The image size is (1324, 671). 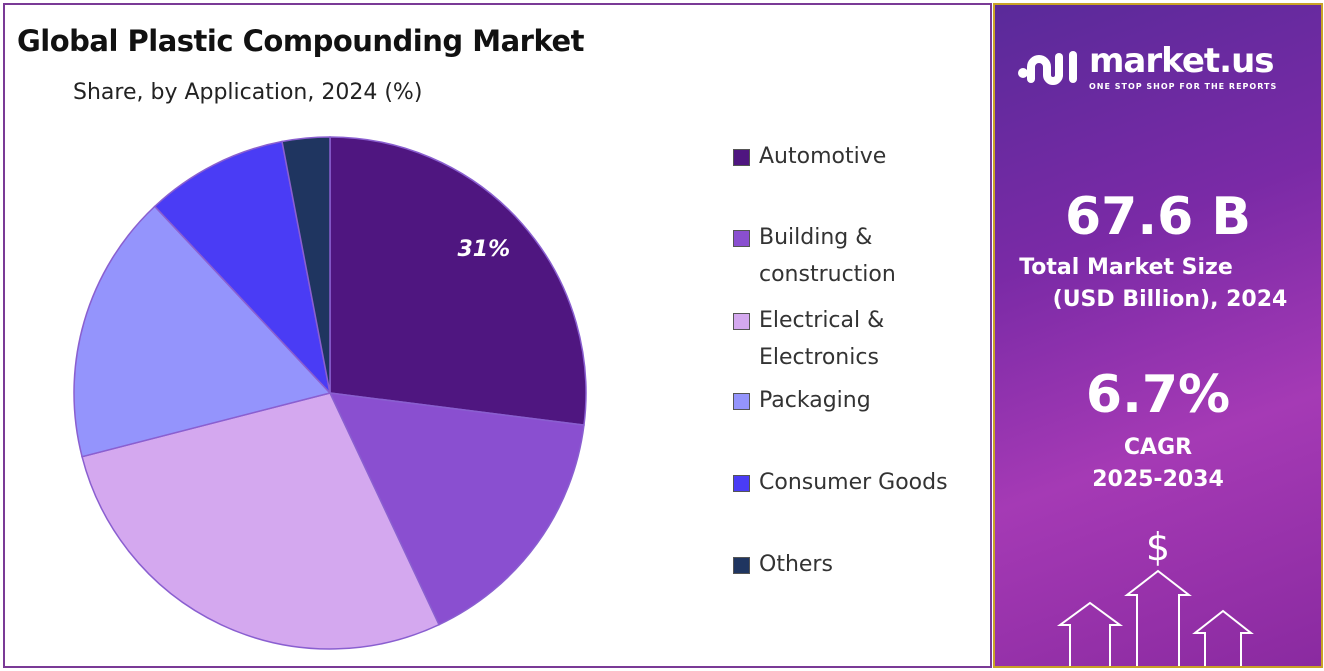 I want to click on legend-item: Packaging, so click(x=860, y=400).